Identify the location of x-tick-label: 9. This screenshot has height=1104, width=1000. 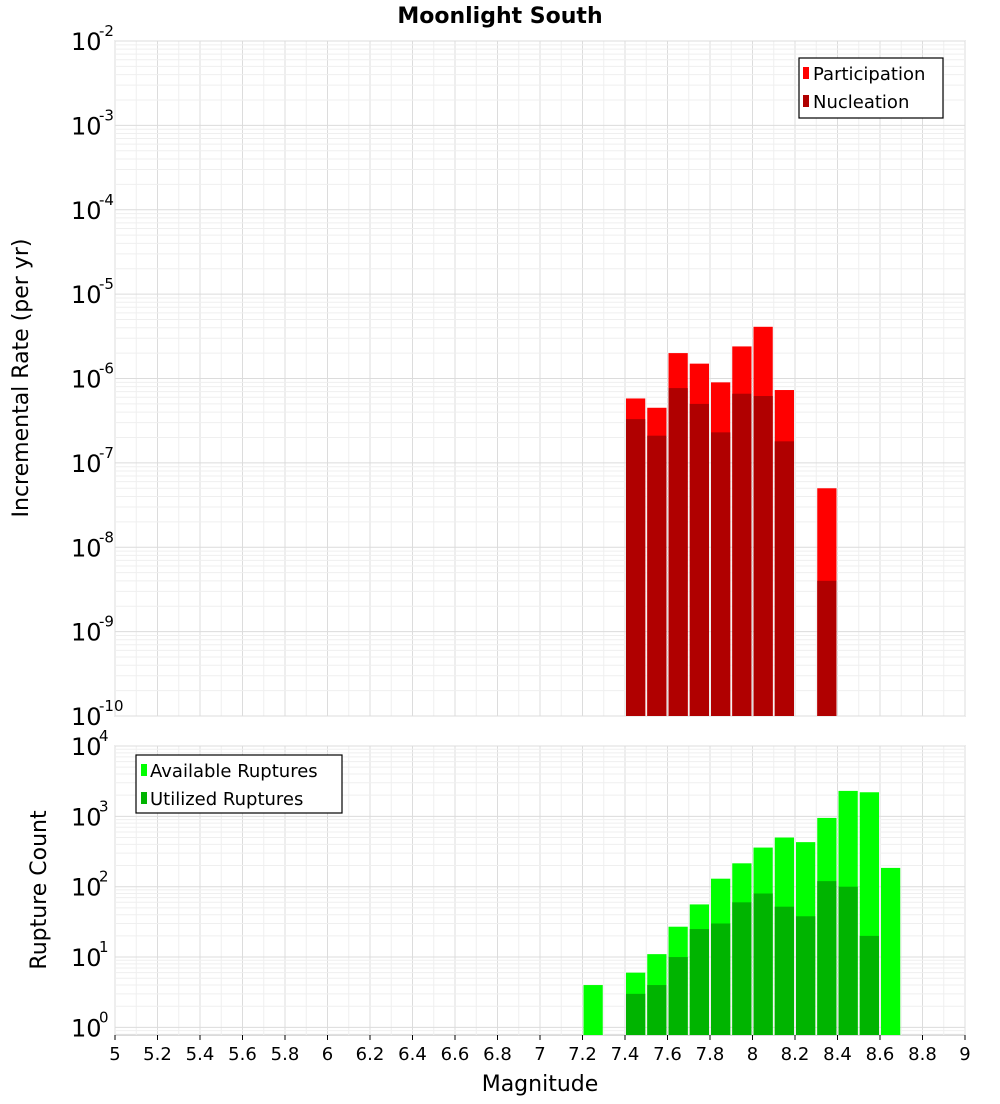
(964, 1054).